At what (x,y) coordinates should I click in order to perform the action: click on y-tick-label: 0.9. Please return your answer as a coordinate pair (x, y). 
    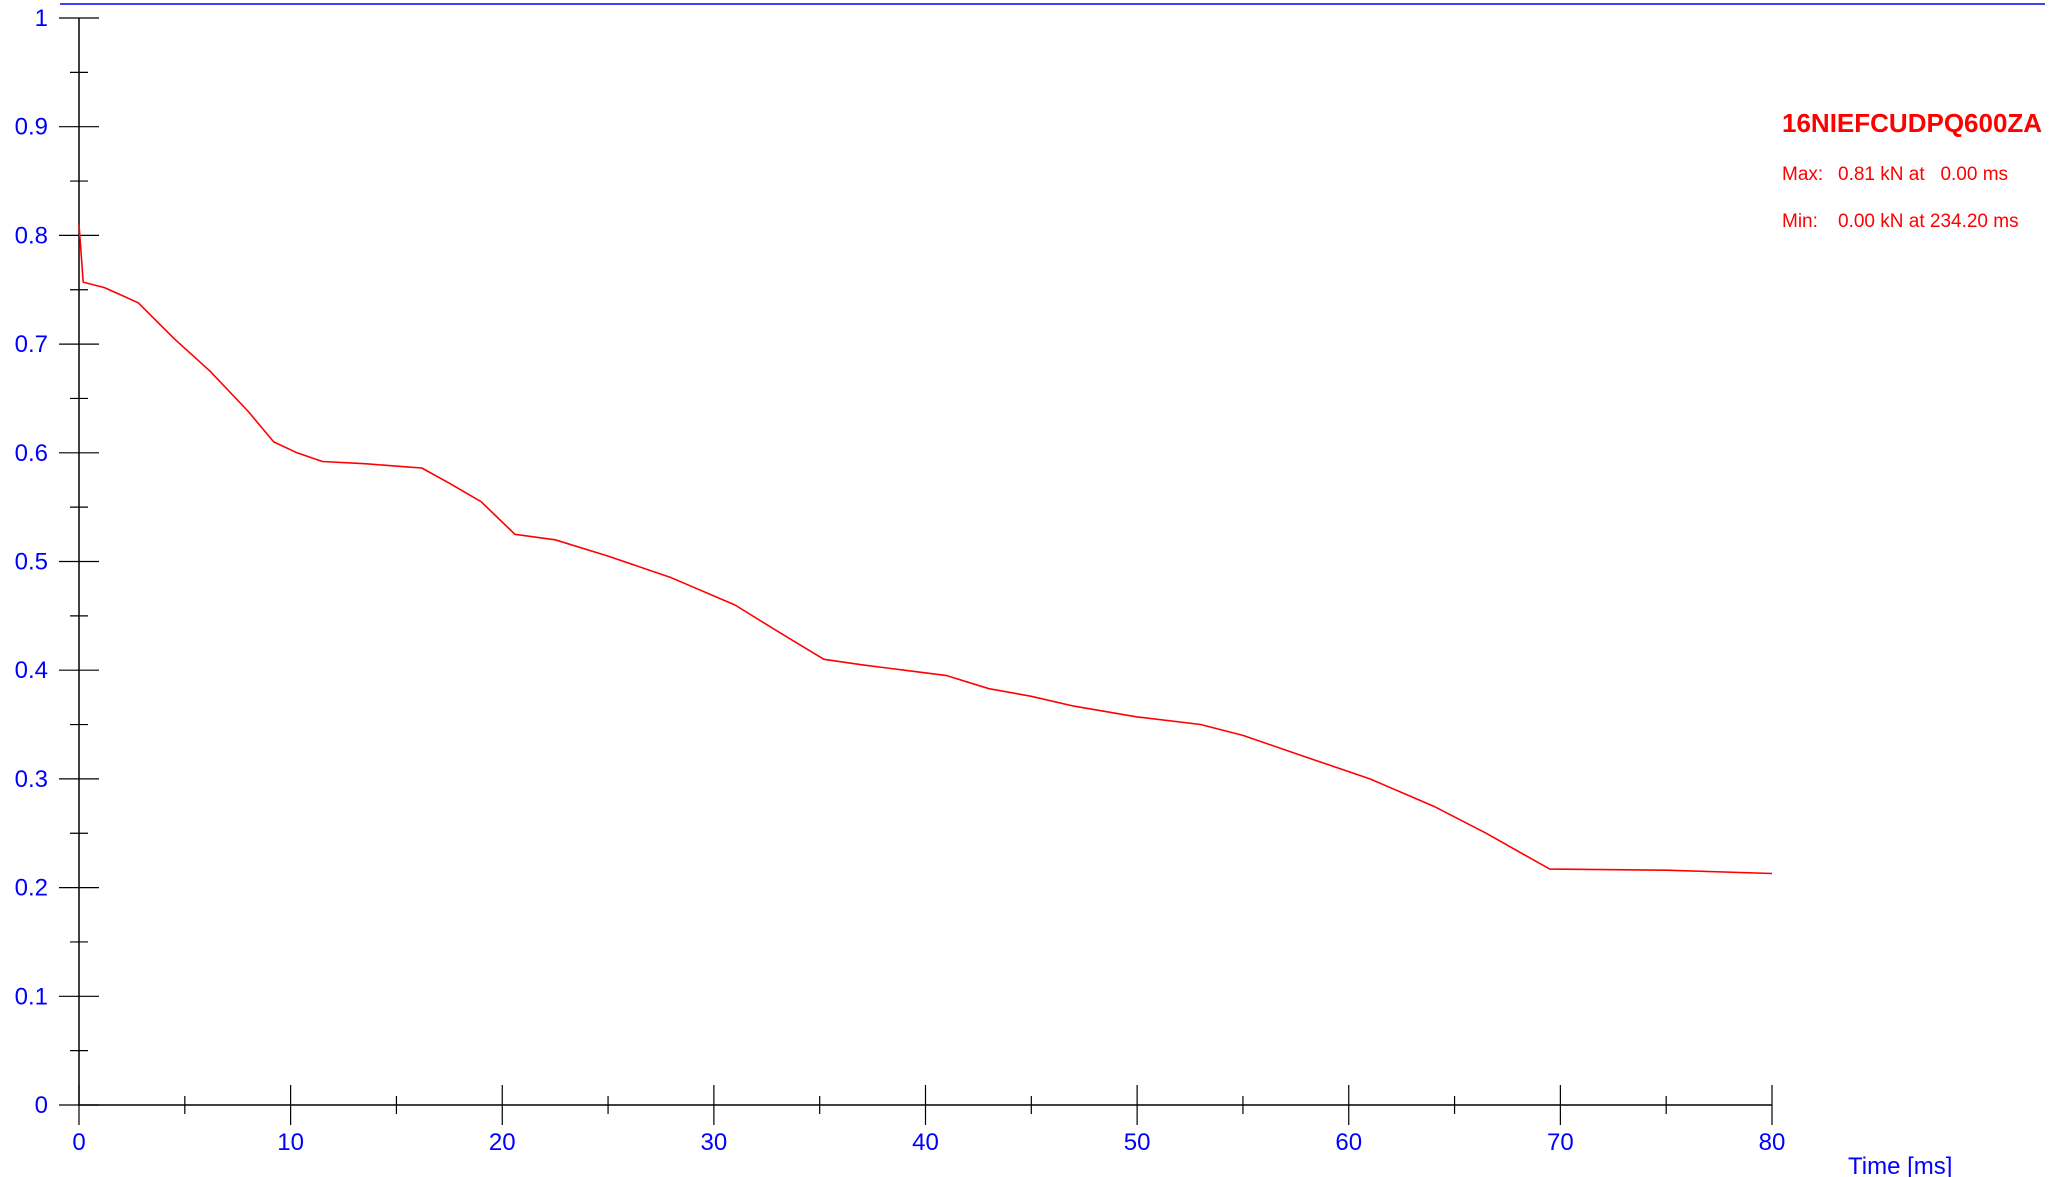
    Looking at the image, I should click on (31, 127).